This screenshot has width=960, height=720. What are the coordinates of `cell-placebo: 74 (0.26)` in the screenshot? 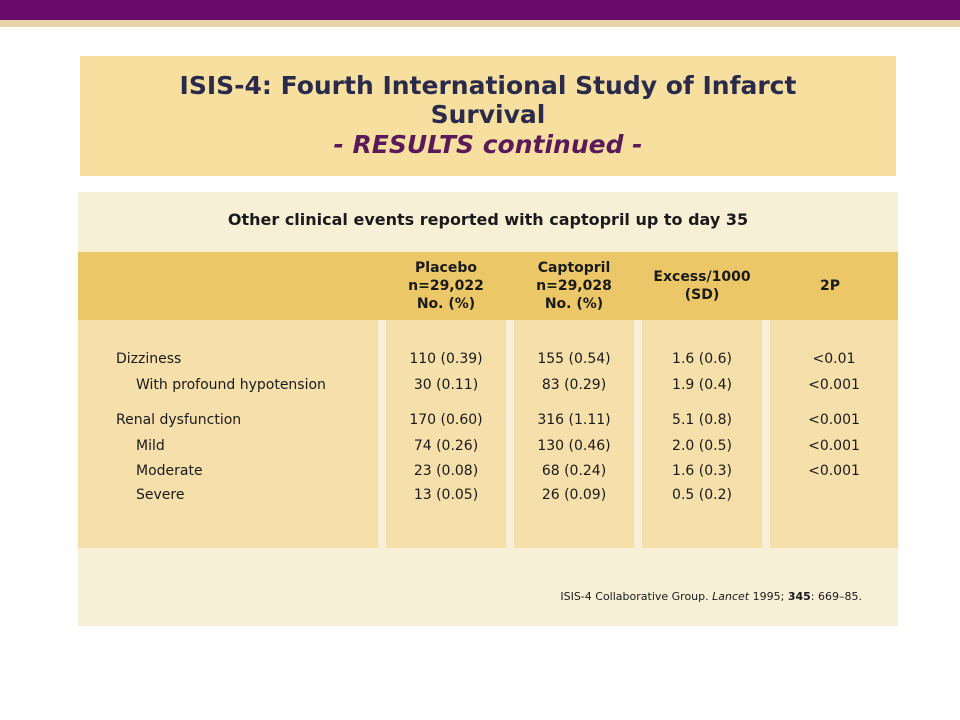 It's located at (446, 446).